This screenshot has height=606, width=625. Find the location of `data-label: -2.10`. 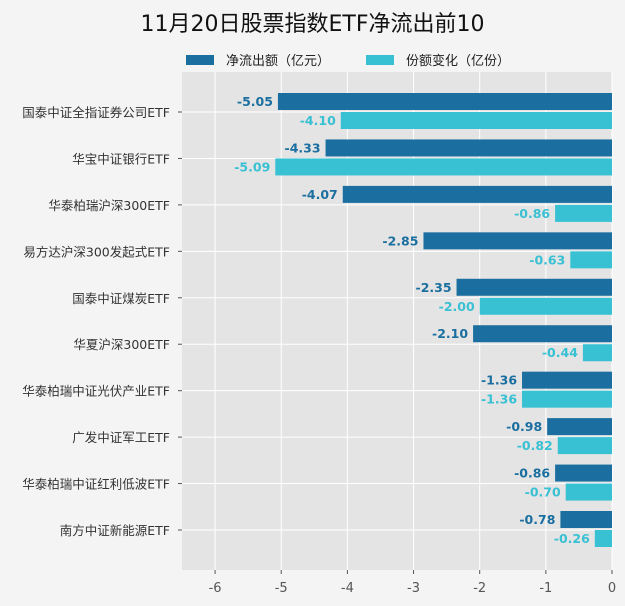

data-label: -2.10 is located at coordinates (450, 333).